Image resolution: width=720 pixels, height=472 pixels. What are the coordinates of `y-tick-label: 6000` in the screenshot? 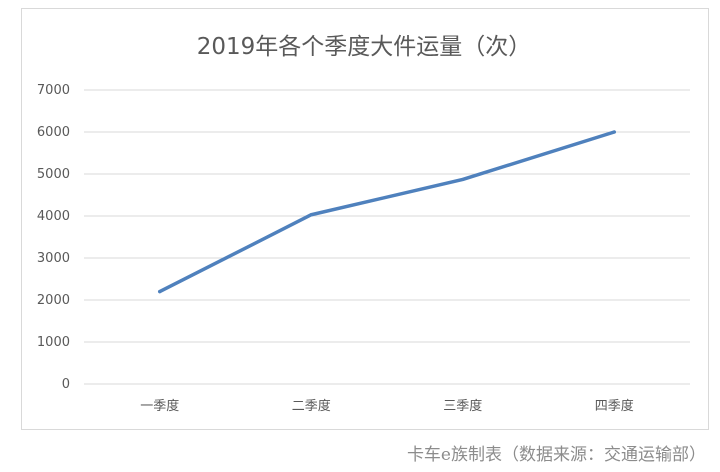 It's located at (53, 132).